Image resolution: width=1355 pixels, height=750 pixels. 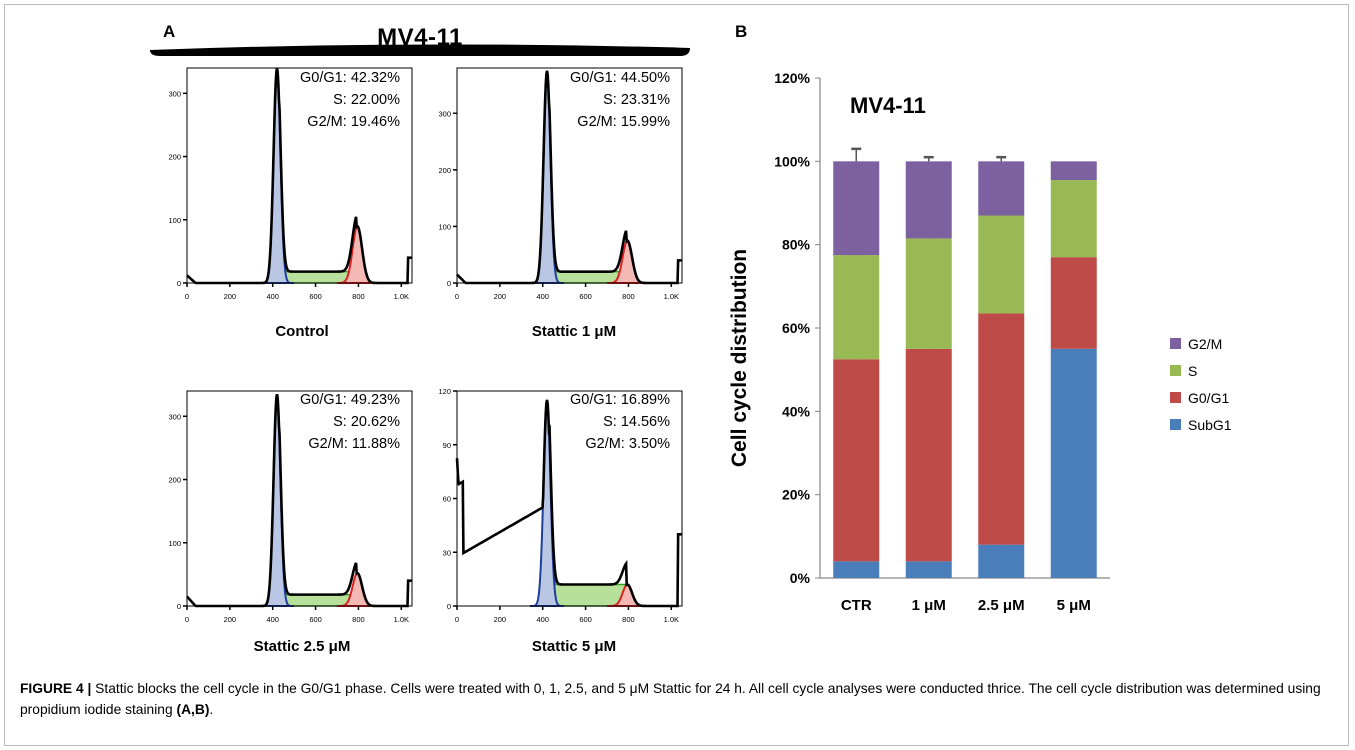 I want to click on histogram-control: 0 100 200 300 0 200 400 600 800 1.0K, so click(x=292, y=192).